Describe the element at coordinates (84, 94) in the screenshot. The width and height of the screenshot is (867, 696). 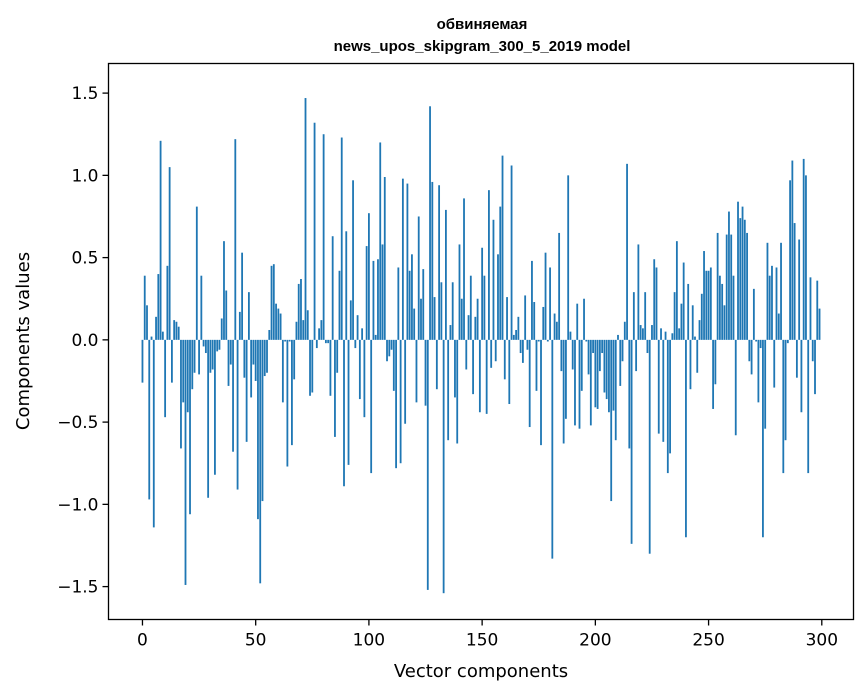
I see `y-tick-label: 1.5` at that location.